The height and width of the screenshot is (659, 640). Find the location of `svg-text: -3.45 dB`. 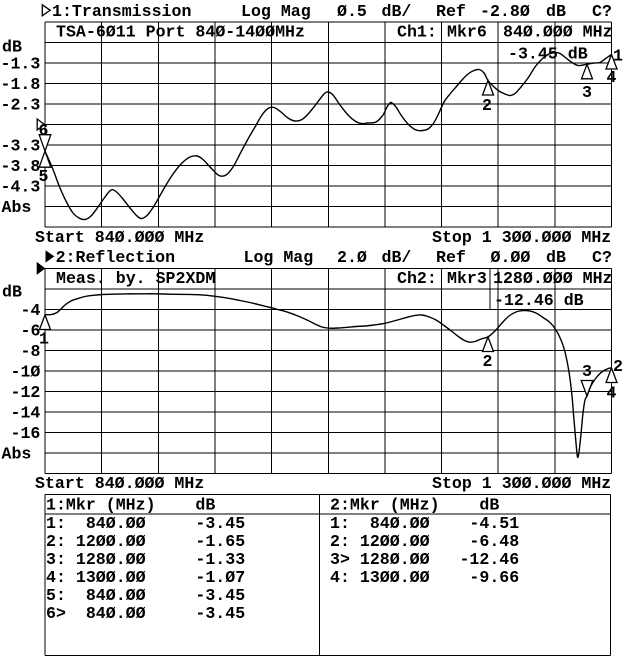

svg-text: -3.45 dB is located at coordinates (548, 54).